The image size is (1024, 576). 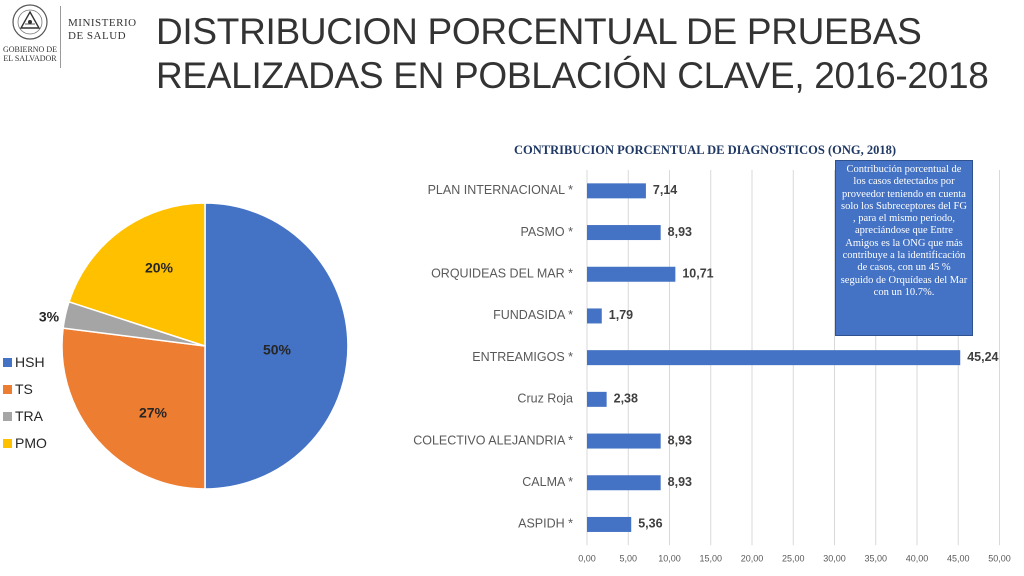 I want to click on legend-item-pmo: PMO, so click(x=40, y=444).